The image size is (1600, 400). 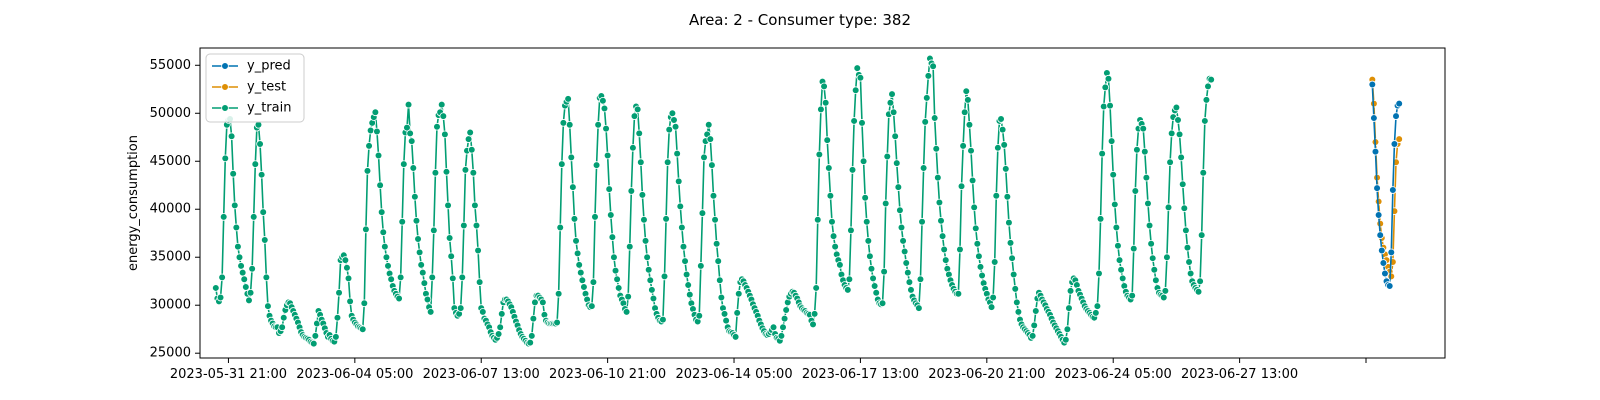 What do you see at coordinates (607, 374) in the screenshot?
I see `x-tick-label: 2023-06-10 21:00` at bounding box center [607, 374].